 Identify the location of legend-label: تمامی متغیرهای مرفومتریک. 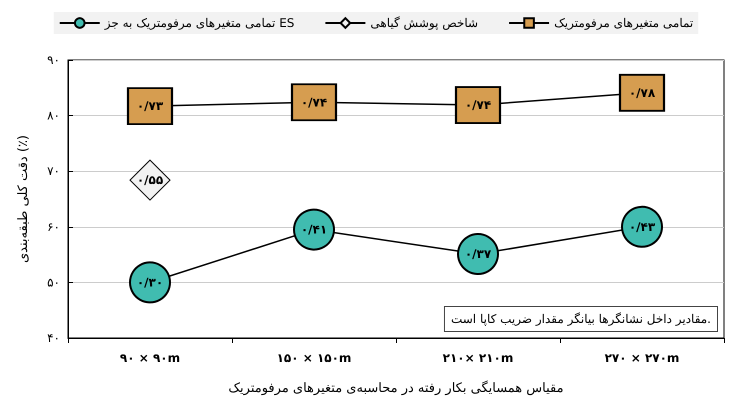
(624, 23).